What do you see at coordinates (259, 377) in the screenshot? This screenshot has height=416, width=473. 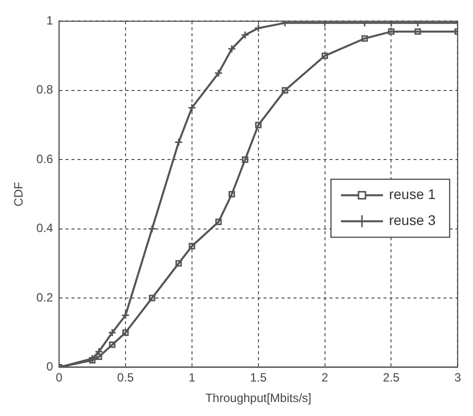 I see `x-tick-label: 1.5` at bounding box center [259, 377].